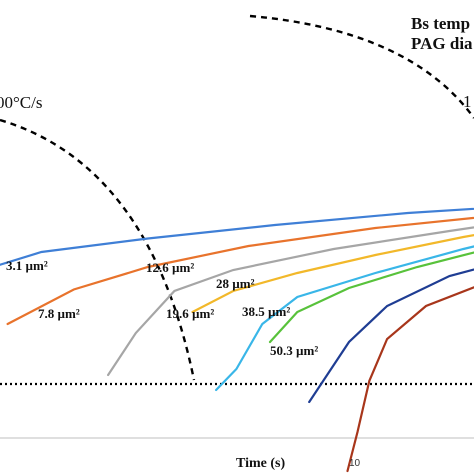 The image size is (474, 474). I want to click on x-tick-label: 10, so click(355, 463).